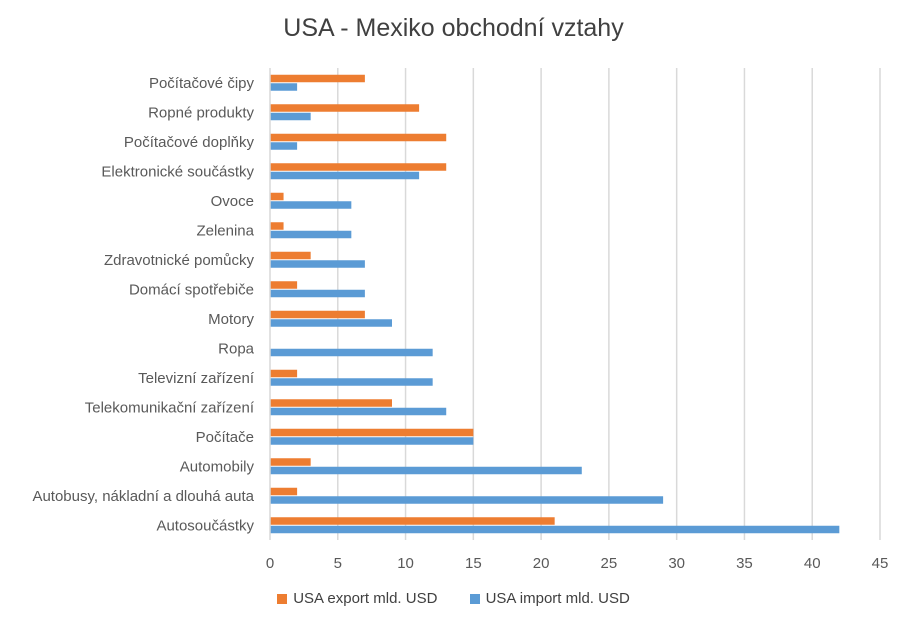  Describe the element at coordinates (474, 598) in the screenshot. I see `legend-swatch-import` at that location.